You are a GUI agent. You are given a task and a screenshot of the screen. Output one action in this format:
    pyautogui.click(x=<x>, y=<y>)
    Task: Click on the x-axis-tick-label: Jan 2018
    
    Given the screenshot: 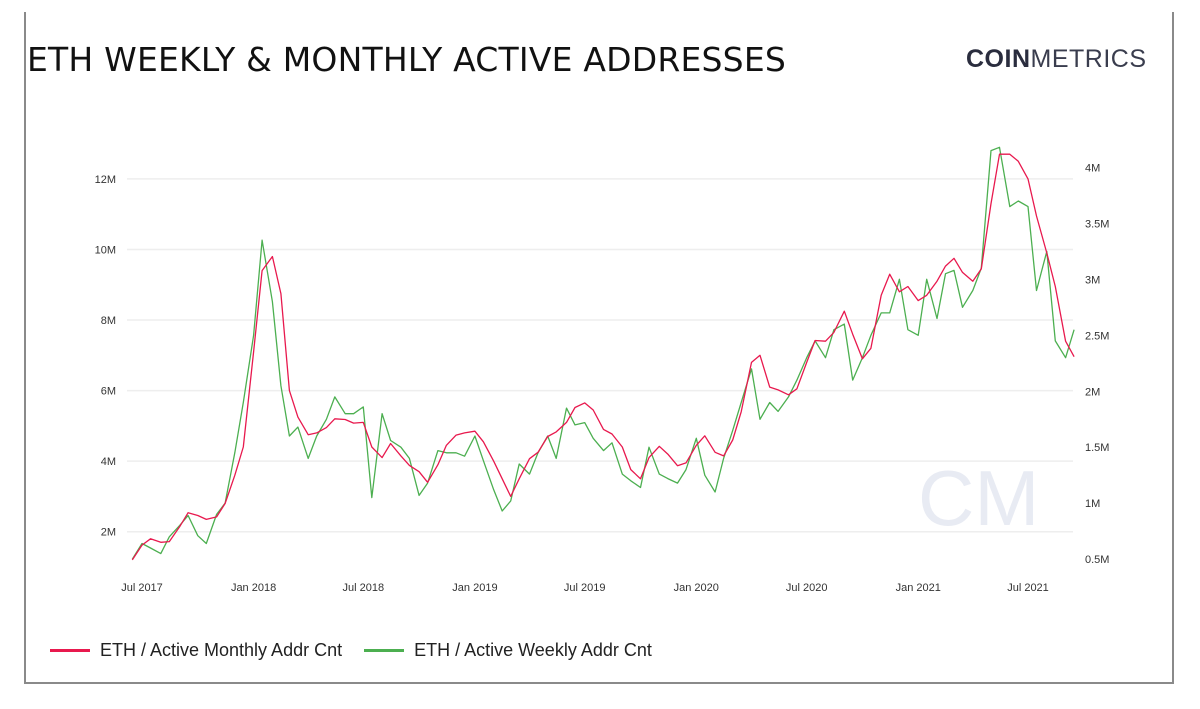 What is the action you would take?
    pyautogui.click(x=253, y=588)
    